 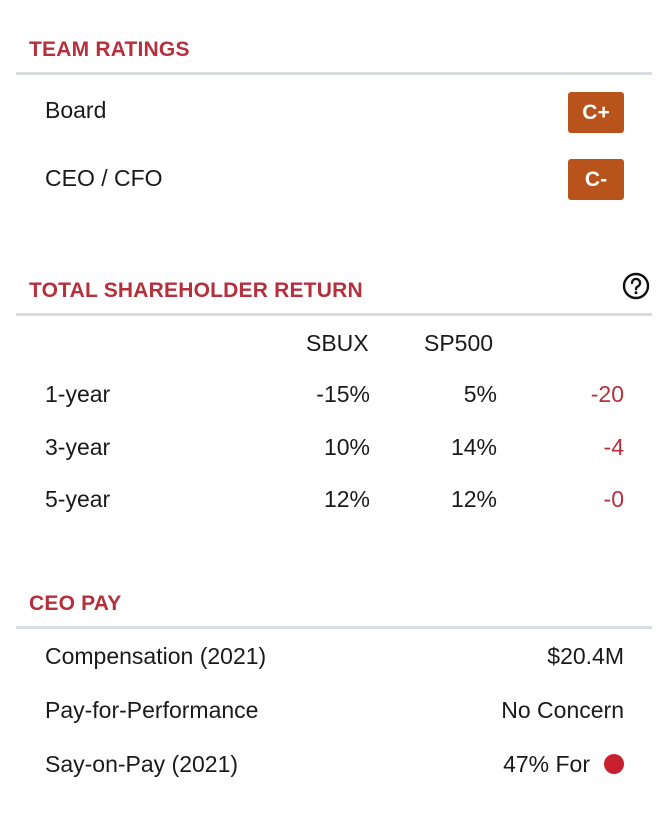 What do you see at coordinates (607, 394) in the screenshot?
I see `tsr-diff-value: -20` at bounding box center [607, 394].